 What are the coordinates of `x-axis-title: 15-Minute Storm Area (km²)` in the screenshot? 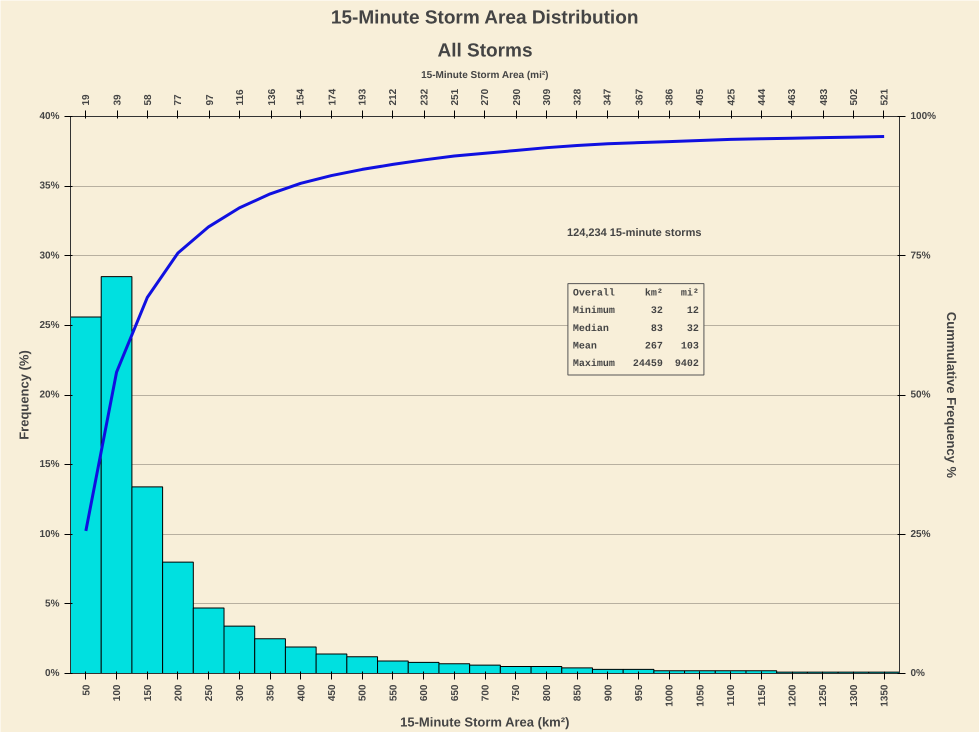 It's located at (485, 722).